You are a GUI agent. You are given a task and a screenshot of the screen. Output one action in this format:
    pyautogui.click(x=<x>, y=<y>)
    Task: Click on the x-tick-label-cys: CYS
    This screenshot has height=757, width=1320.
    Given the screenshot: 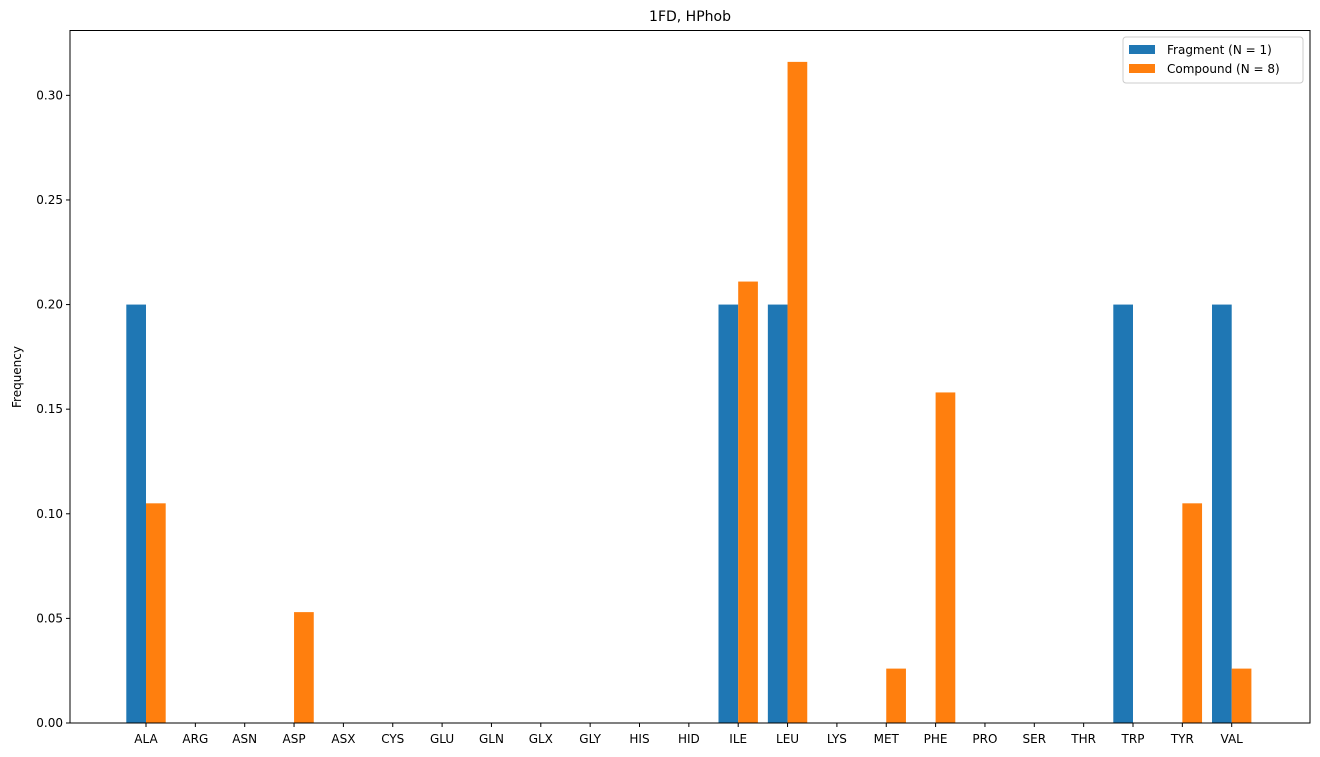 What is the action you would take?
    pyautogui.click(x=392, y=739)
    